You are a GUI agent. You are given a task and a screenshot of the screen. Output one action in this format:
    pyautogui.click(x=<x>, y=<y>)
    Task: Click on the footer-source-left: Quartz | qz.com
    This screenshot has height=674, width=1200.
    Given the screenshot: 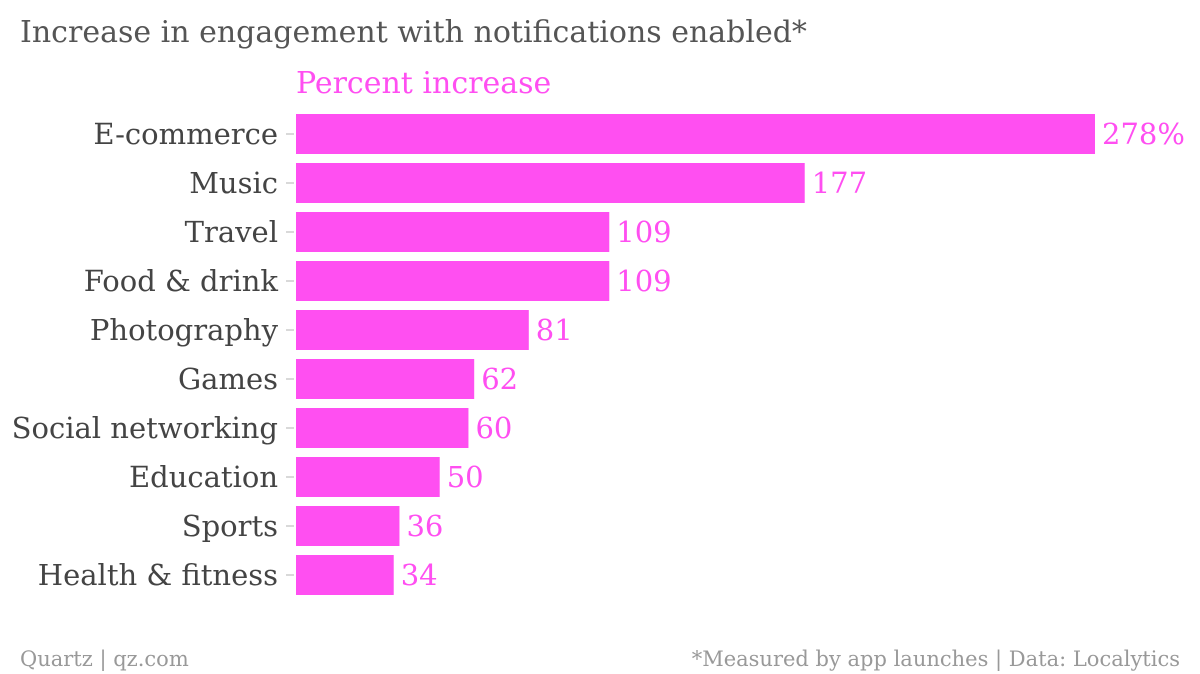 What is the action you would take?
    pyautogui.click(x=104, y=659)
    